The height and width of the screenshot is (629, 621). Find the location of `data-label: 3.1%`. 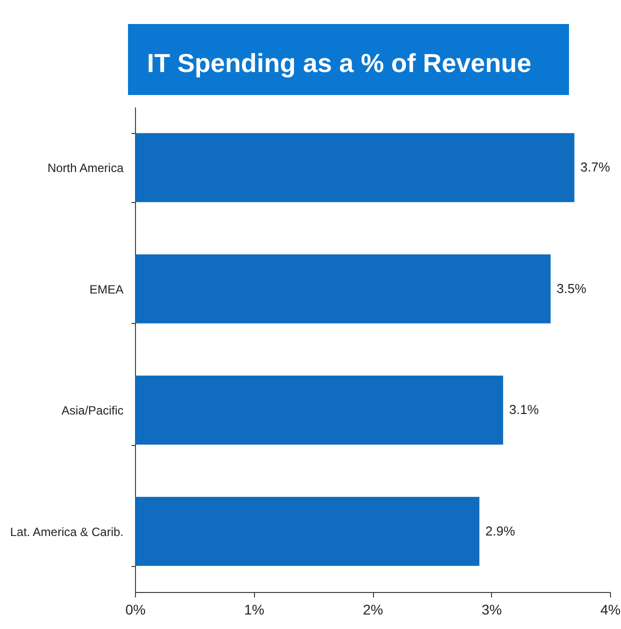

data-label: 3.1% is located at coordinates (524, 410).